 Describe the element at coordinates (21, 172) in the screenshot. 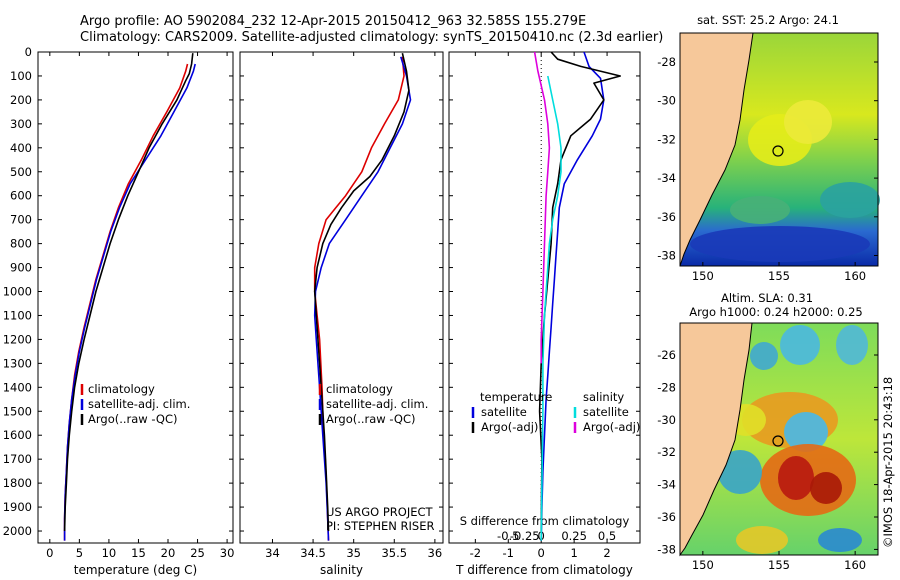

I see `depth-tick-label: 500` at that location.